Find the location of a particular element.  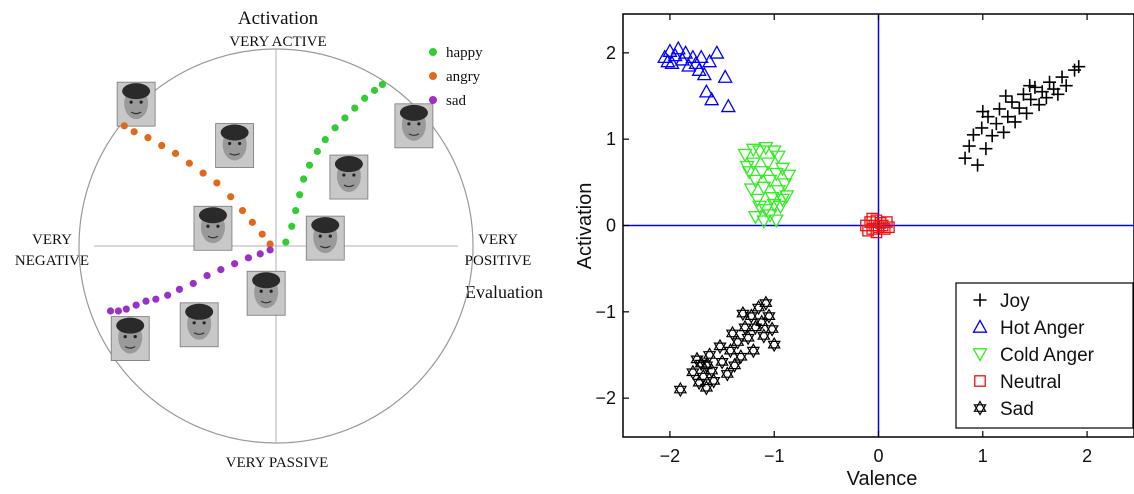

x-tick-label: −1 is located at coordinates (774, 456).